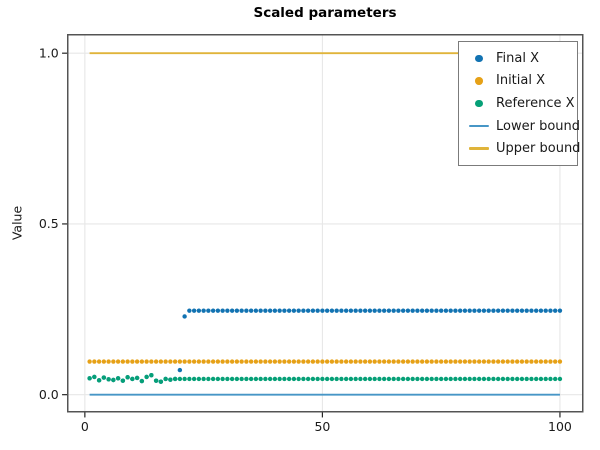  Describe the element at coordinates (538, 149) in the screenshot. I see `legend-label: Upper bound` at that location.